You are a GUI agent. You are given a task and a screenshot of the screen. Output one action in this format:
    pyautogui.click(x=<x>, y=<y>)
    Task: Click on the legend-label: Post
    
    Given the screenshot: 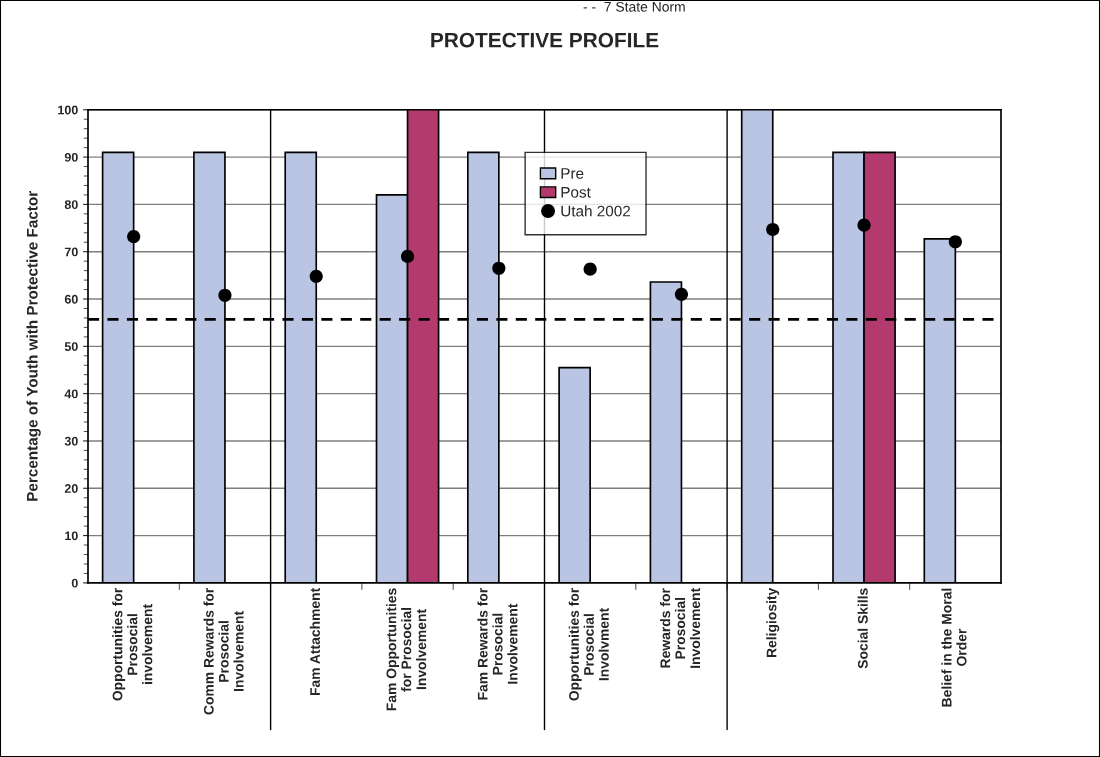 What is the action you would take?
    pyautogui.click(x=576, y=192)
    